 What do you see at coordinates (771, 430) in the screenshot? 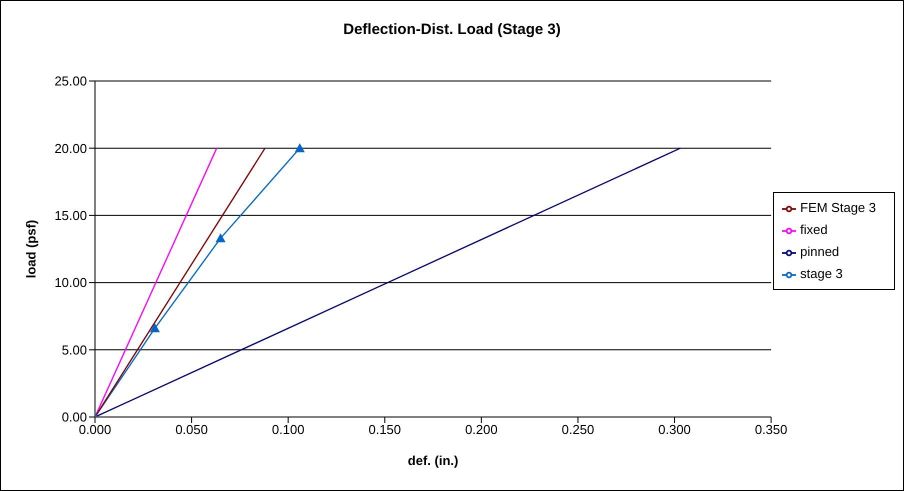
I see `x-tick-label: 0.350` at bounding box center [771, 430].